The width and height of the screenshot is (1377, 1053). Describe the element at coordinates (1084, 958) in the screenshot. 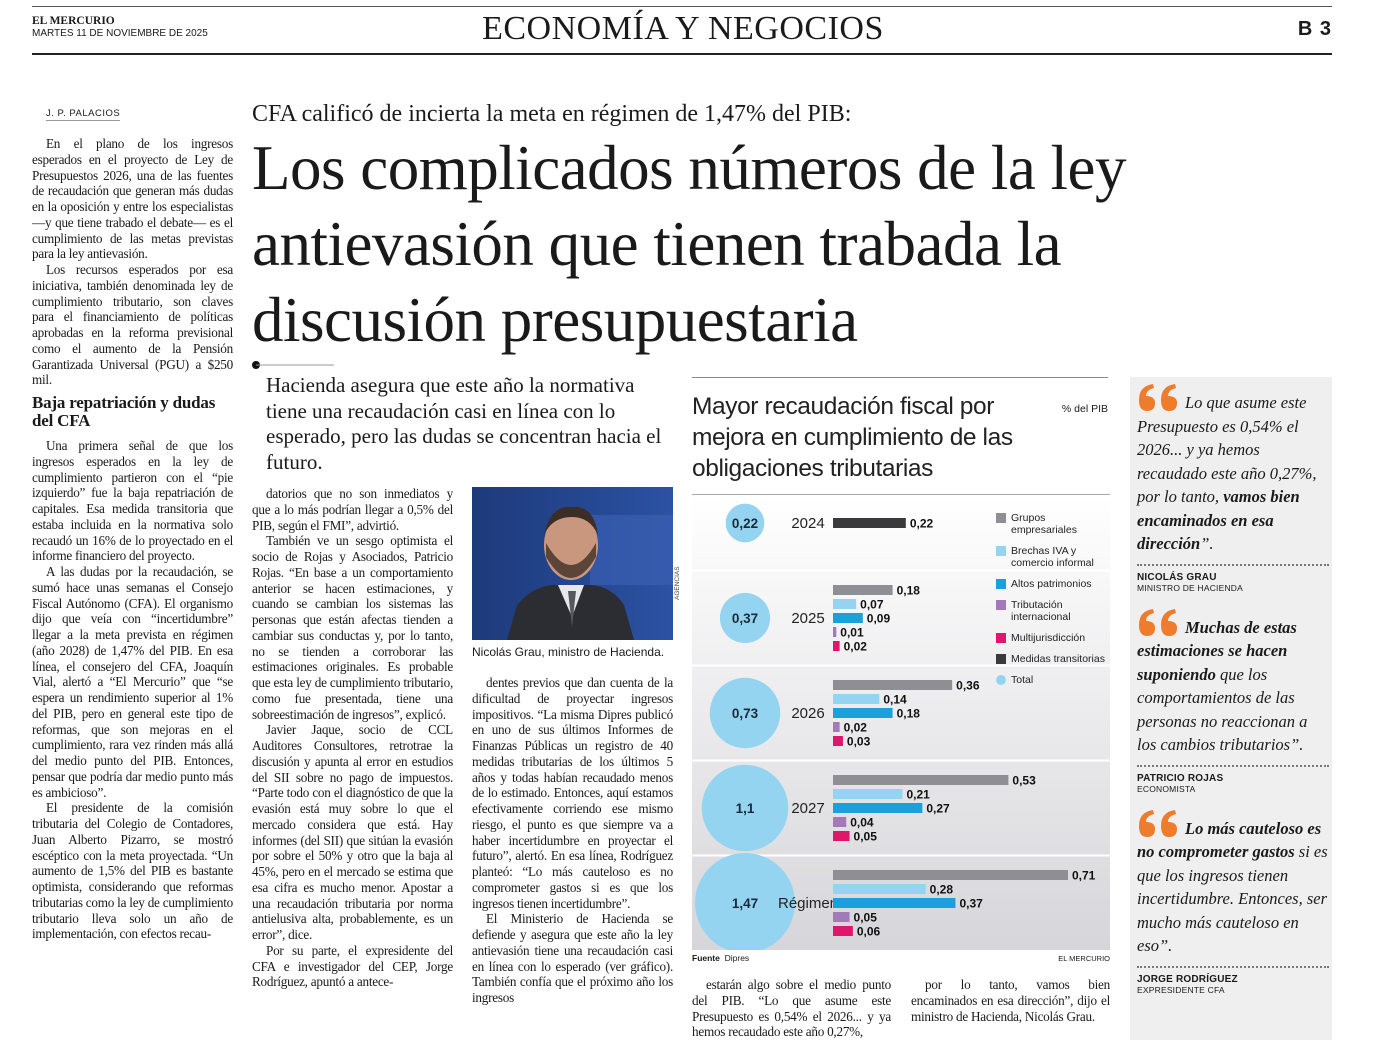

I see `chart-credit: EL MERCURIO` at that location.